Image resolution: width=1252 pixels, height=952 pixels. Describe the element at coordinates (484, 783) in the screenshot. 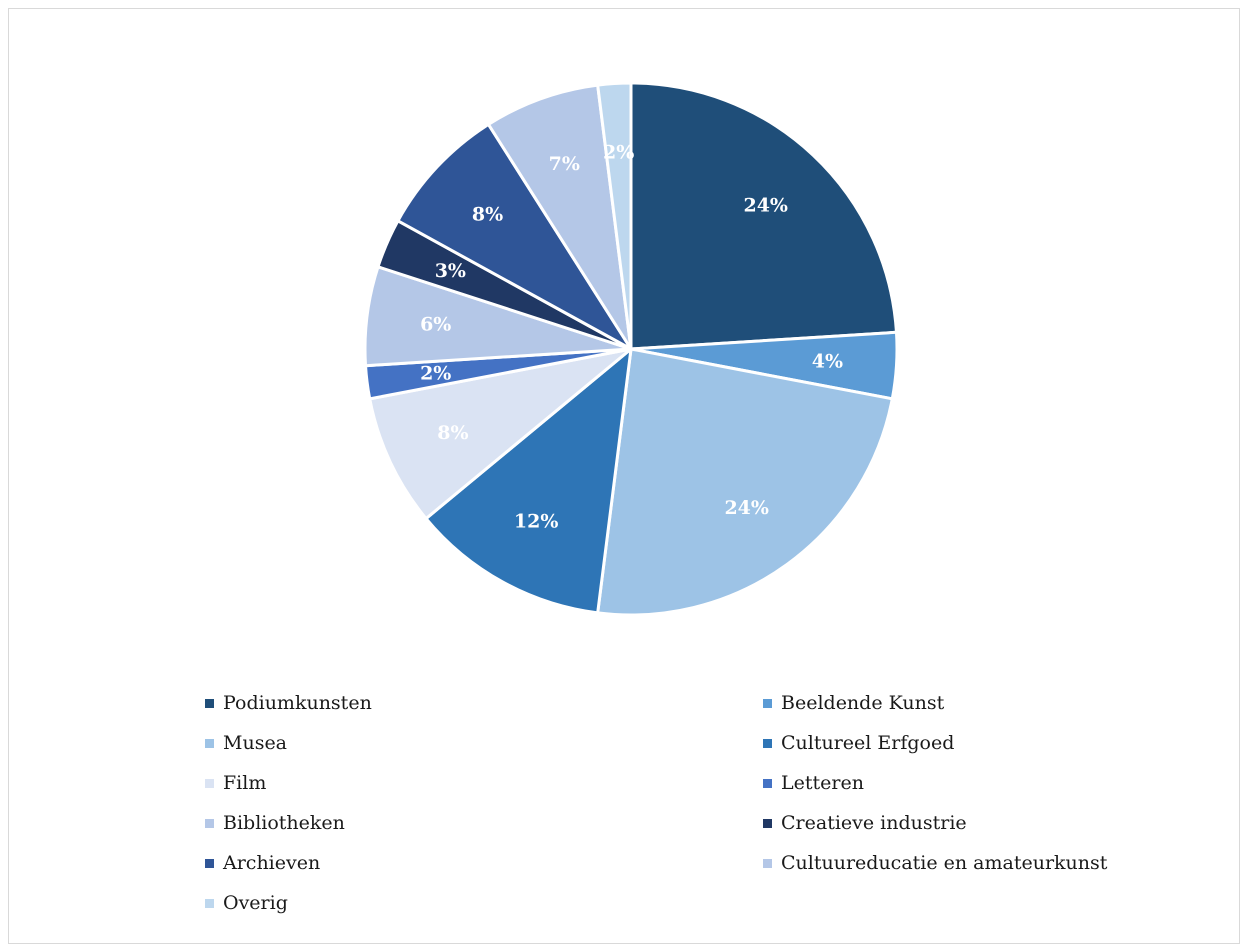

I see `legend-item-4: Film` at that location.